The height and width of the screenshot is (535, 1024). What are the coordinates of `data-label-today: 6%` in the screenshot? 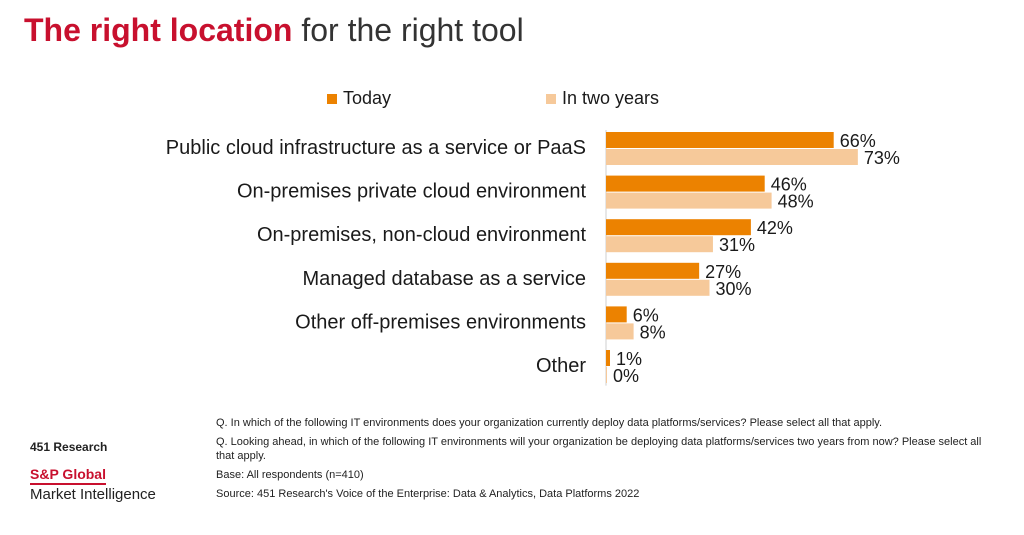 It's located at (646, 315).